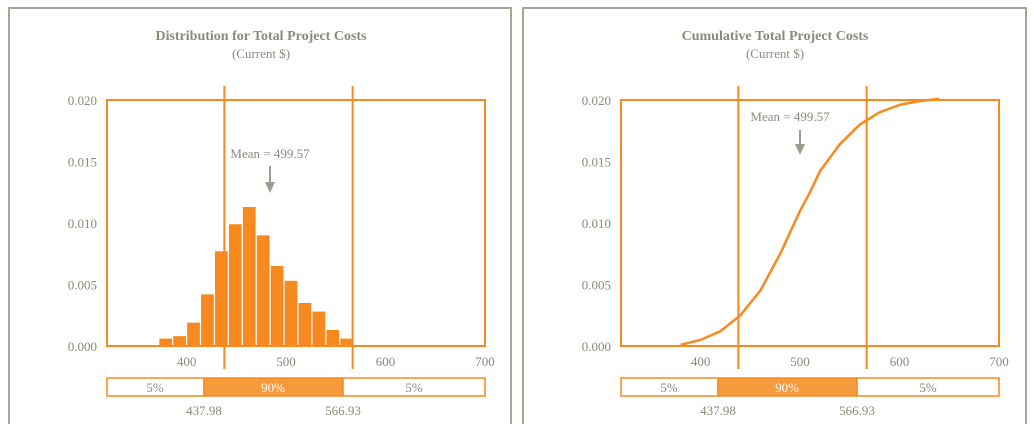 This screenshot has width=1034, height=424. What do you see at coordinates (261, 36) in the screenshot?
I see `chart-title: Distribution for Total Project Costs` at bounding box center [261, 36].